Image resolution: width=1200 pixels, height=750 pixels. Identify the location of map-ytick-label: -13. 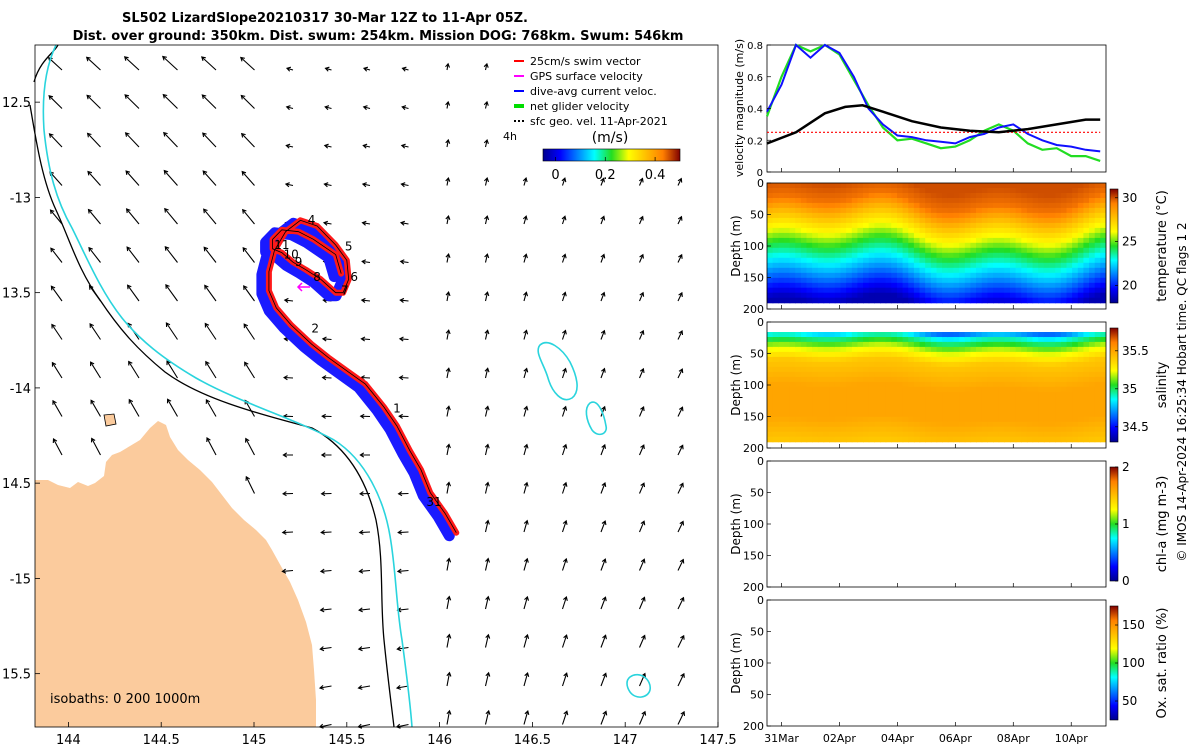
(20, 198).